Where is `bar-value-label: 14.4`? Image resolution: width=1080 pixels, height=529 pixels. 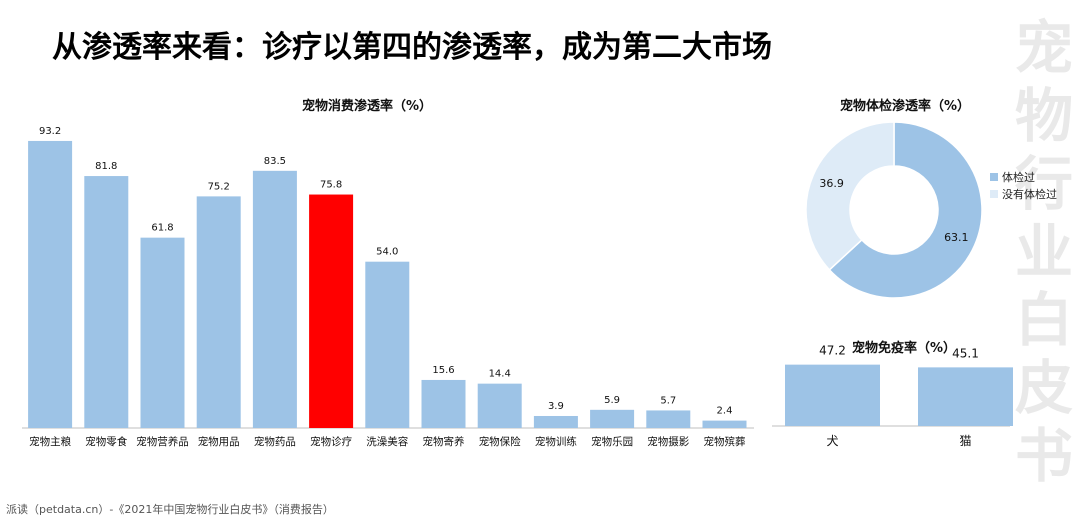 bar-value-label: 14.4 is located at coordinates (500, 374).